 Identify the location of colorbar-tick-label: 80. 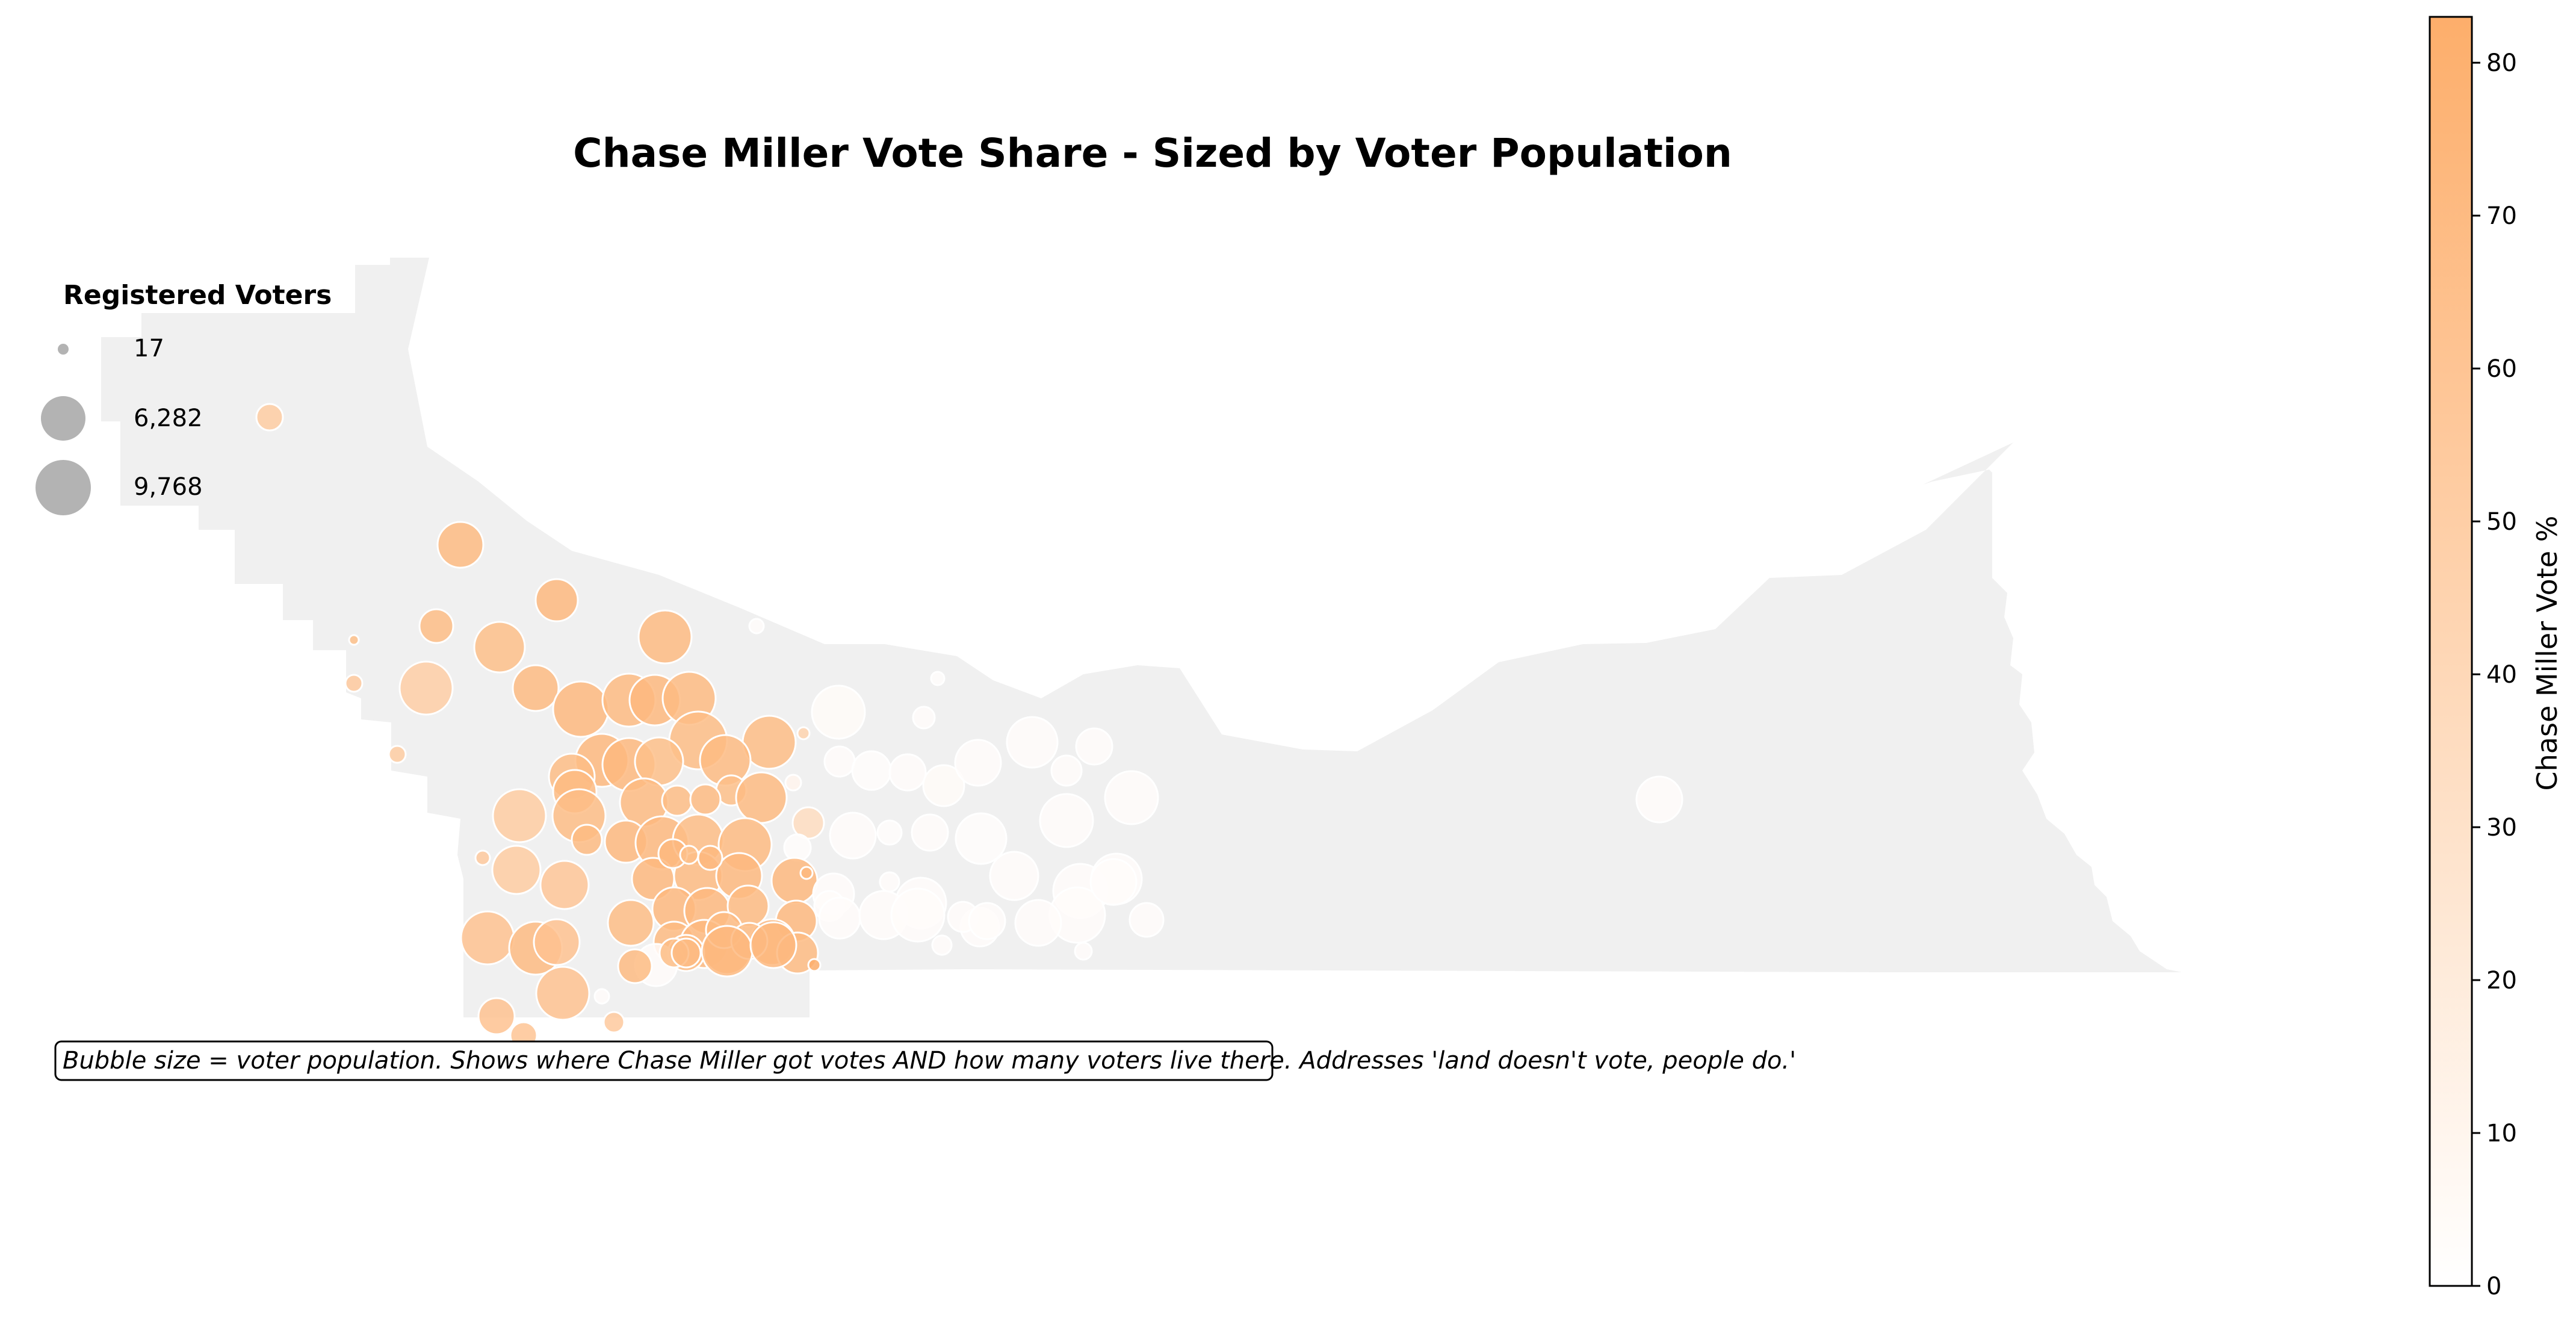
(2501, 63).